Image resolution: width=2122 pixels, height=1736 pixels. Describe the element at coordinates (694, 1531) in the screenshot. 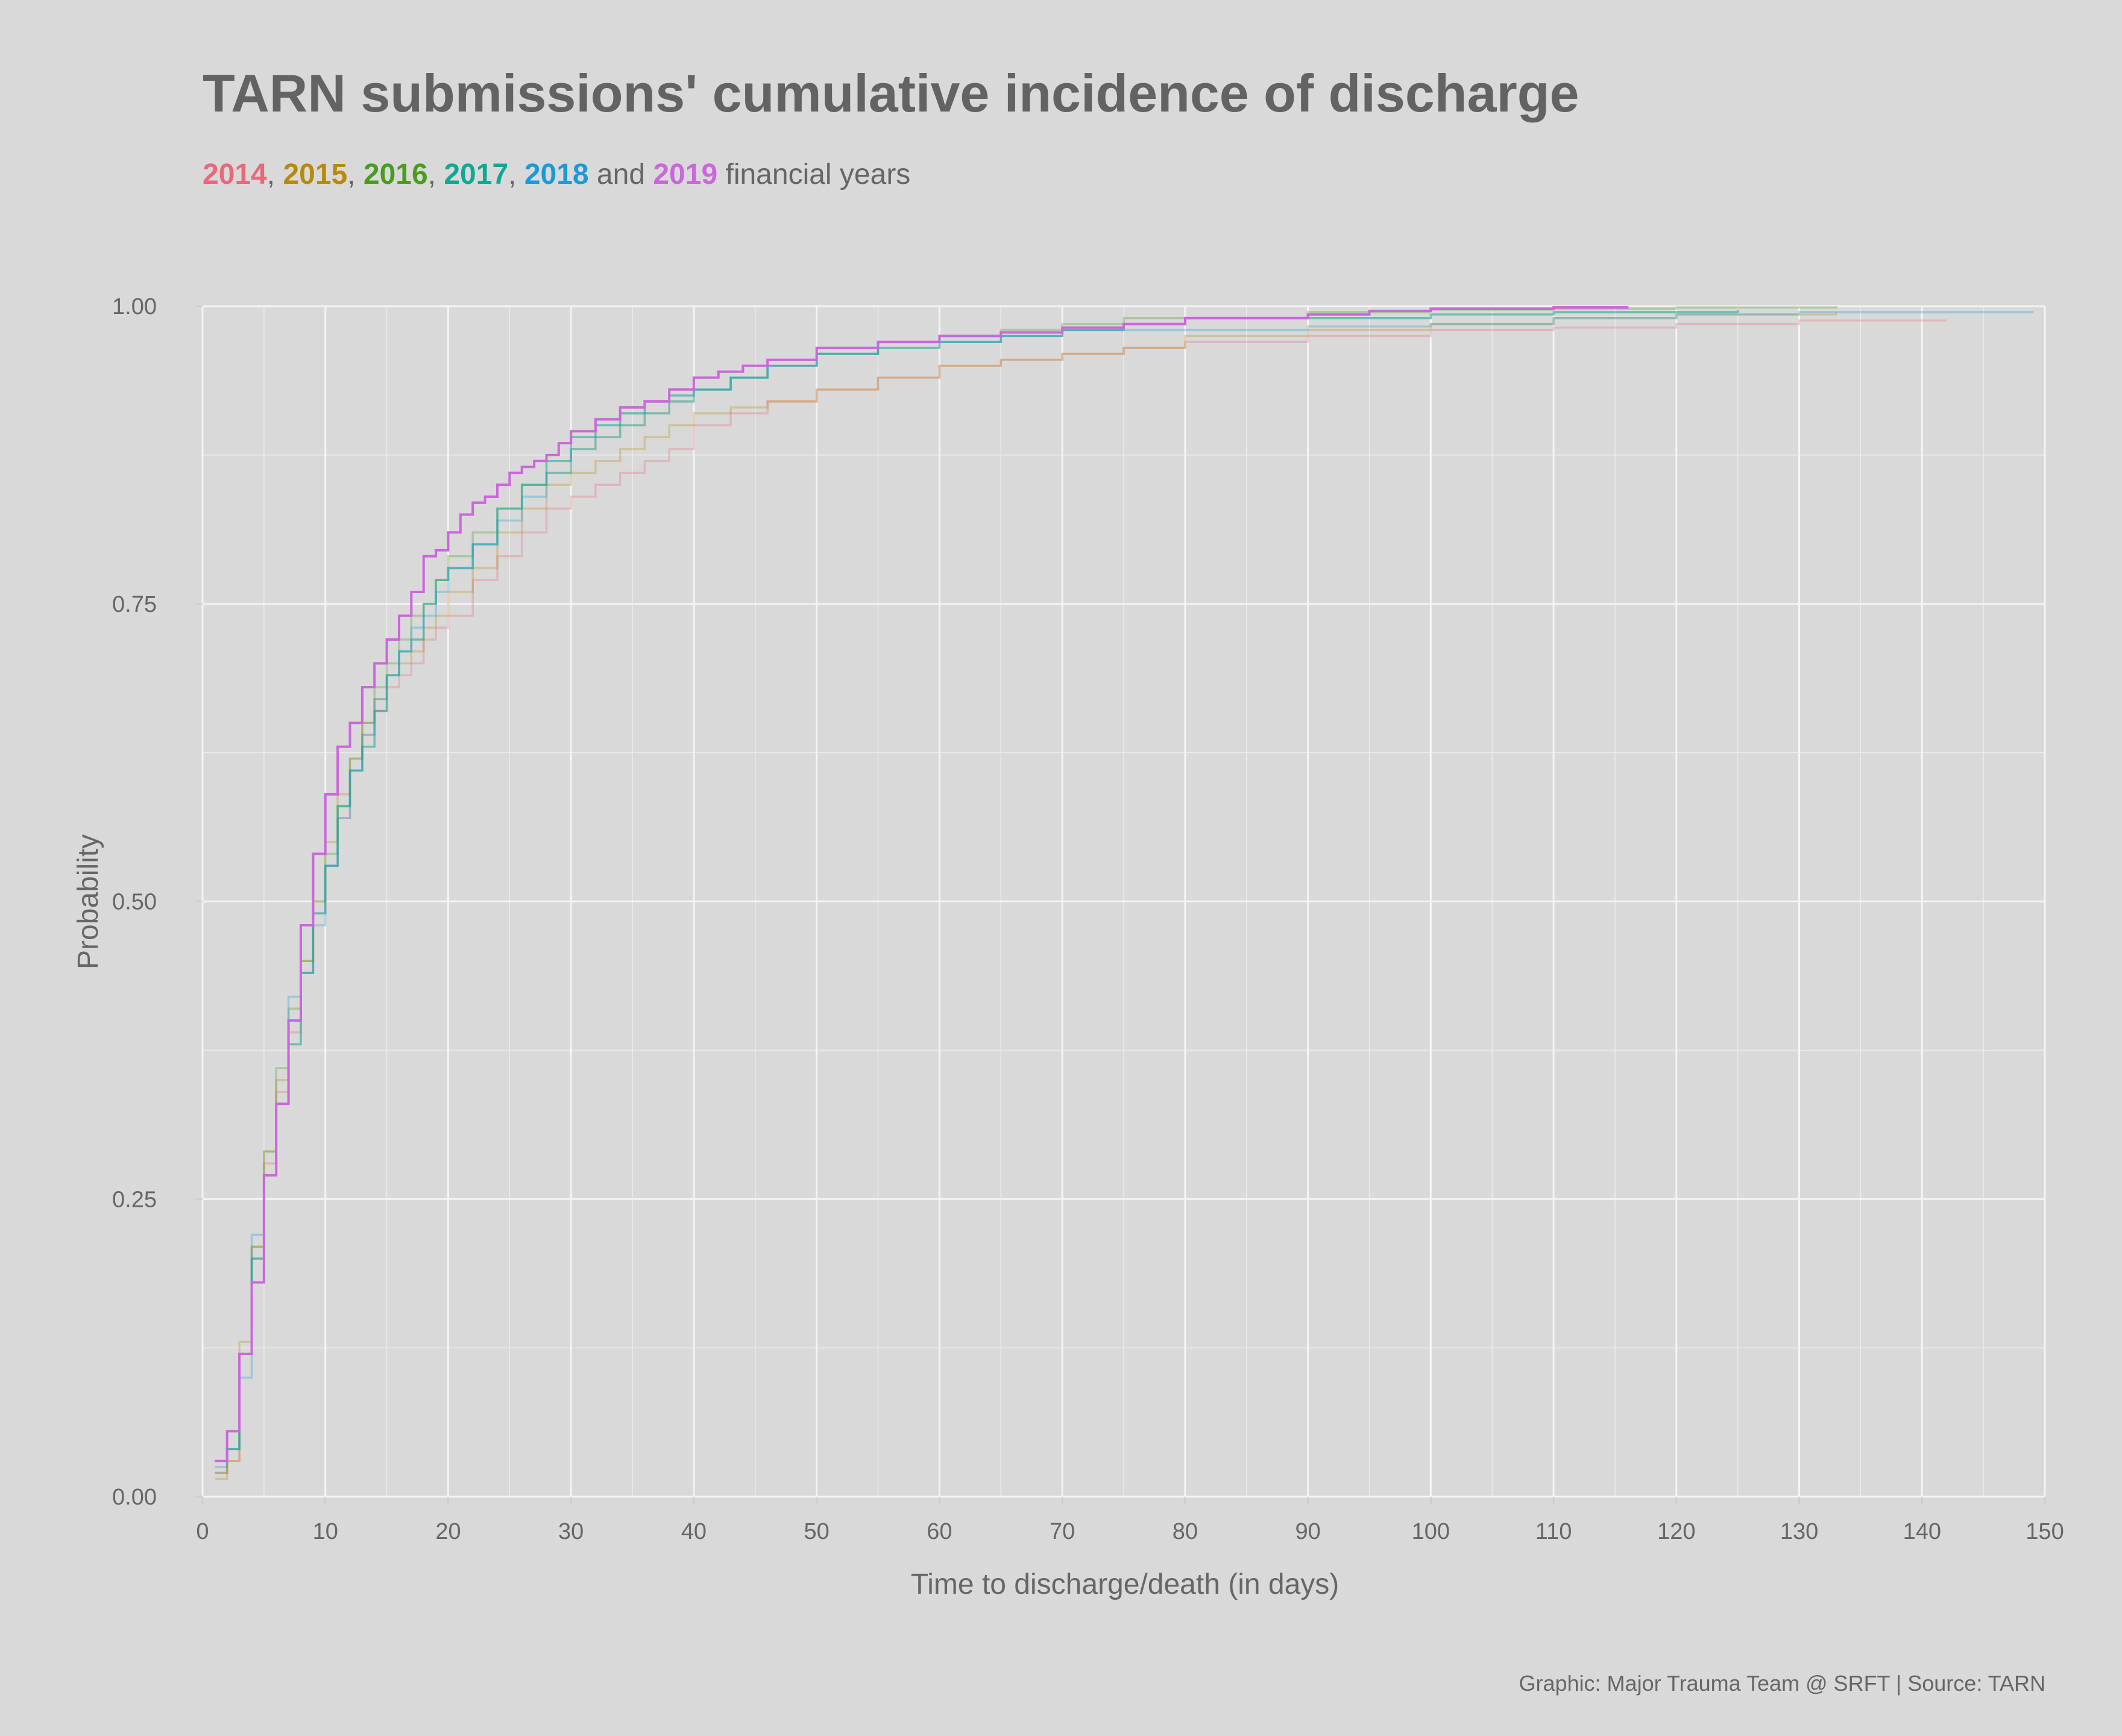

I see `x-tick-label: 40` at that location.